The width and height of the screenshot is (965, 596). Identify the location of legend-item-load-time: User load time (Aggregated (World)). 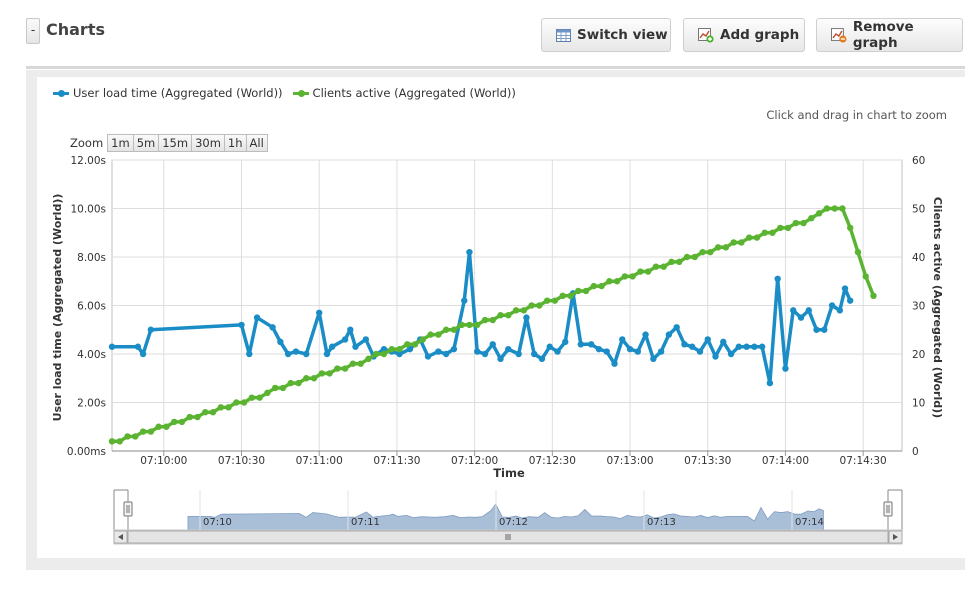
(168, 93).